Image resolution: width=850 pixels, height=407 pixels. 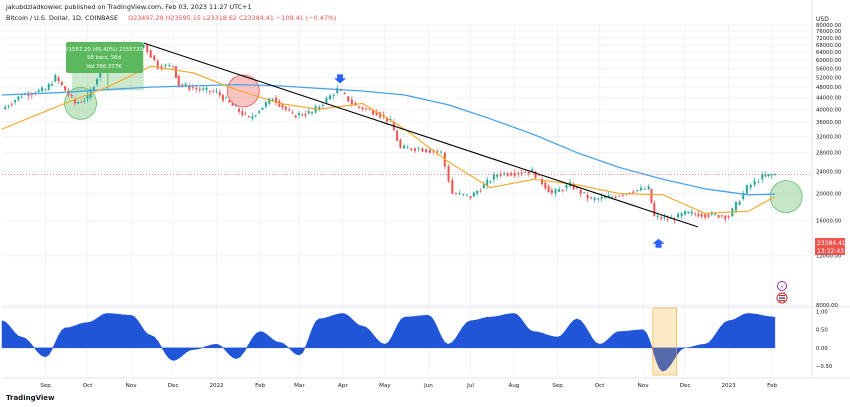 I want to click on y-tick-label: 44000.00, so click(x=829, y=99).